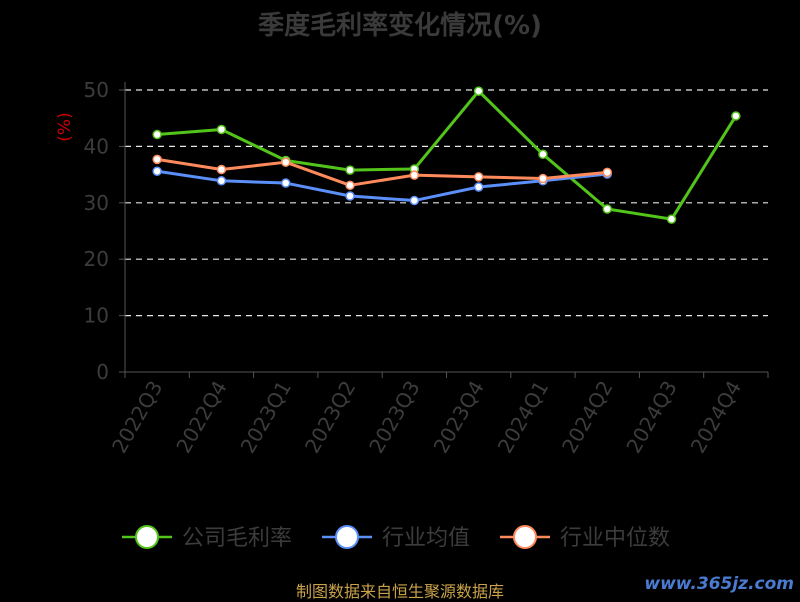 The width and height of the screenshot is (800, 602). I want to click on x-tick-label: 2022Q3, so click(137, 417).